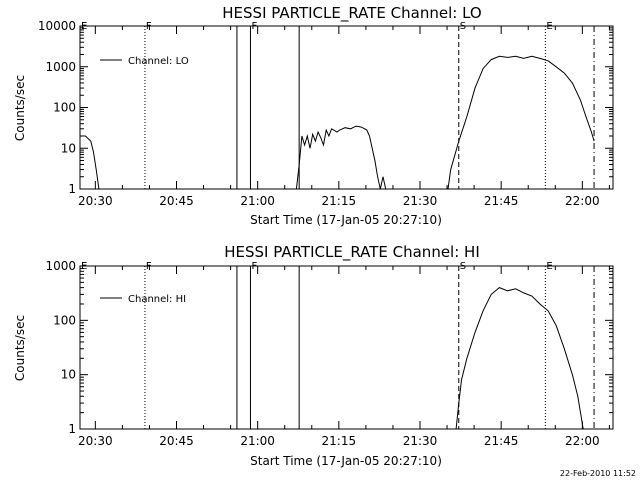  Describe the element at coordinates (346, 461) in the screenshot. I see `x-axis-label-hi: Start Time (17-Jan-05 20:27:10)` at that location.